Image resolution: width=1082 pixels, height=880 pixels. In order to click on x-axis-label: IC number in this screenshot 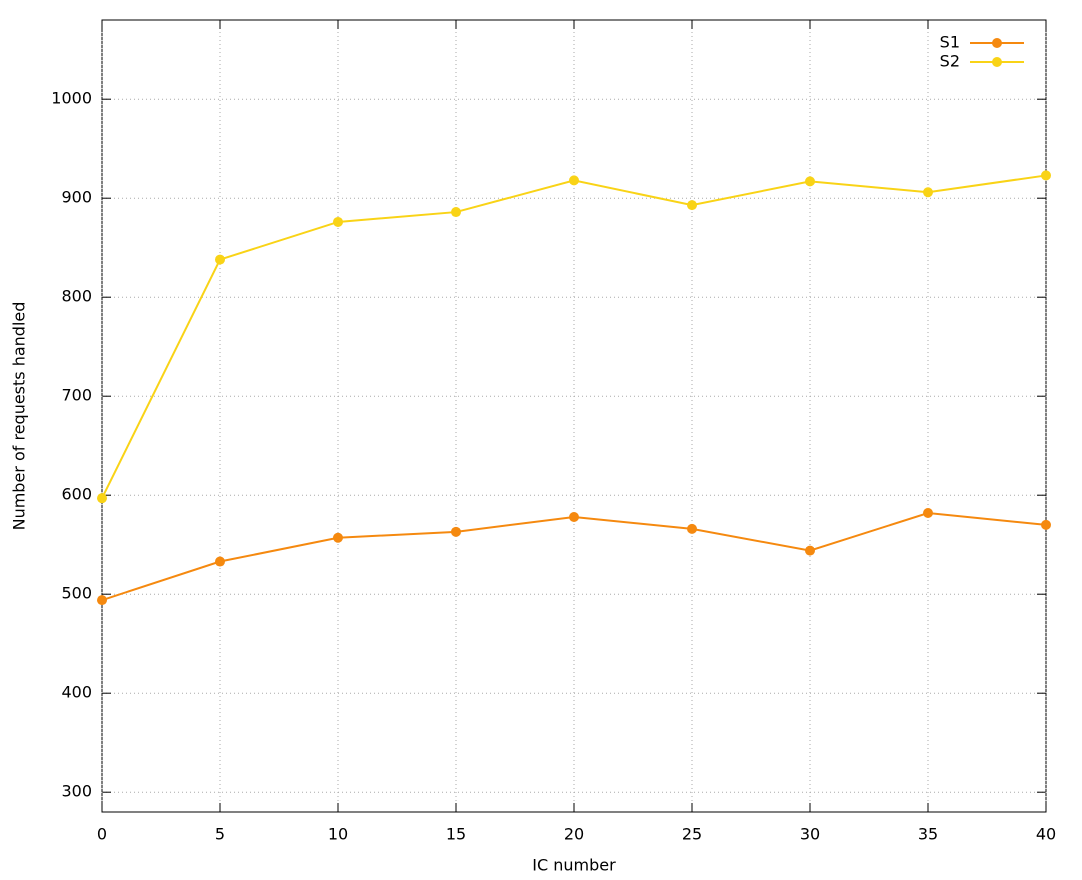, I will do `click(574, 865)`.